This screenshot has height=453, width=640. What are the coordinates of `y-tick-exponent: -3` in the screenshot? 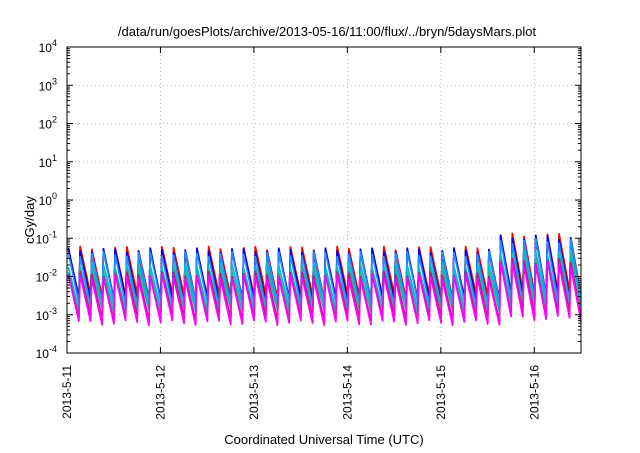 It's located at (53, 311).